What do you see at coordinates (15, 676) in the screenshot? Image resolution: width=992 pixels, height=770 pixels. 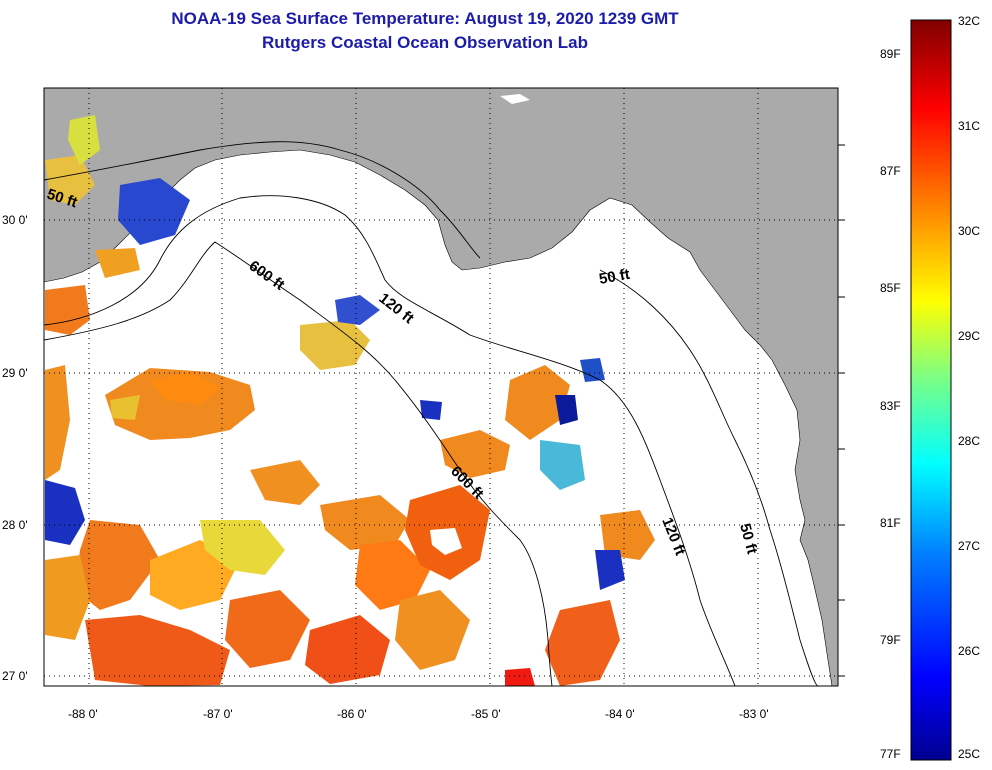 I see `lat-label-27: 27 0'` at bounding box center [15, 676].